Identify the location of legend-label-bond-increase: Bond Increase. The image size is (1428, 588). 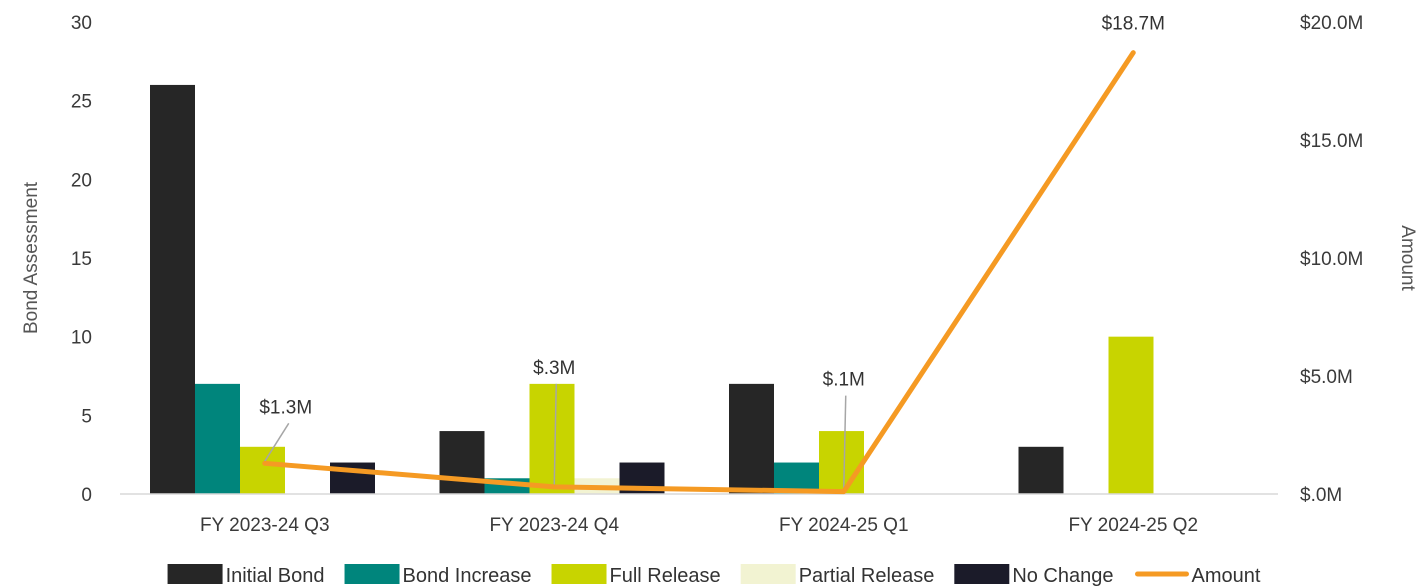
(467, 576).